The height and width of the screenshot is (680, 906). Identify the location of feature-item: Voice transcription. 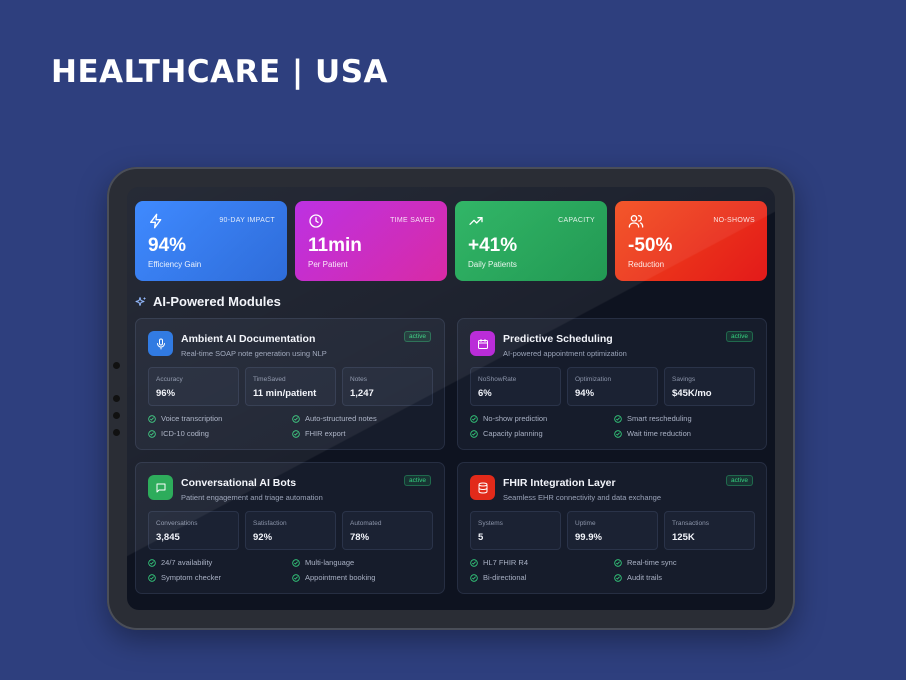
(185, 418).